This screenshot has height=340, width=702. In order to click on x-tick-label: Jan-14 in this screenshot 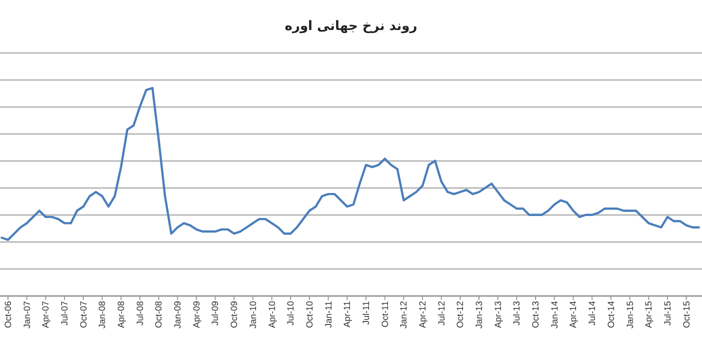, I will do `click(554, 315)`.